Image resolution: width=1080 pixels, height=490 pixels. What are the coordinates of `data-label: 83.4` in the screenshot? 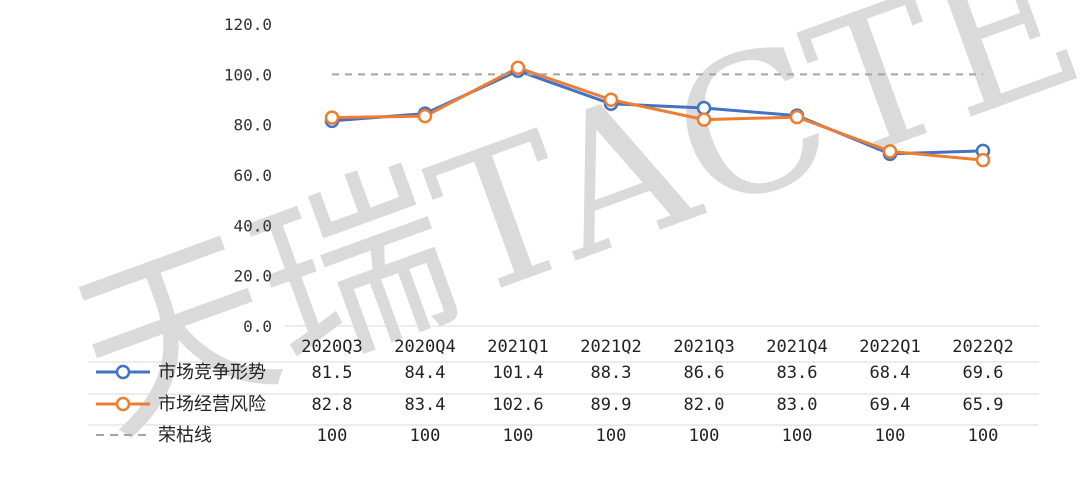 It's located at (425, 405).